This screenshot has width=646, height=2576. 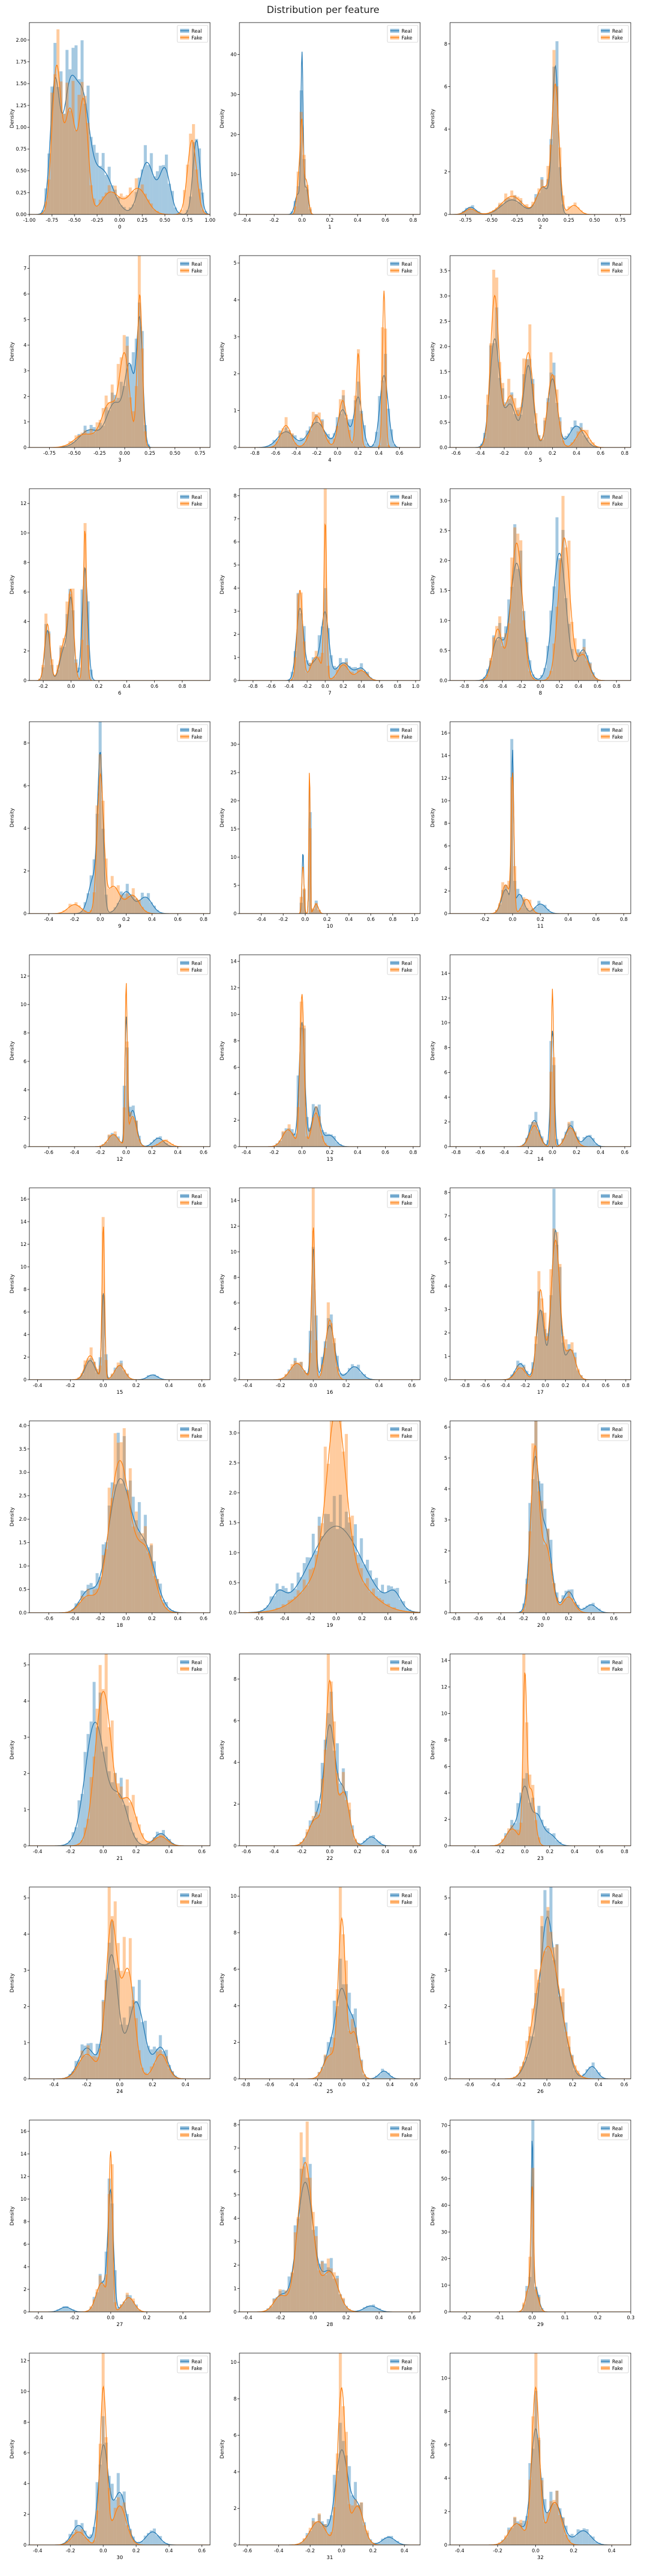 What do you see at coordinates (491, 220) in the screenshot?
I see `x-tick-label: -0.50` at bounding box center [491, 220].